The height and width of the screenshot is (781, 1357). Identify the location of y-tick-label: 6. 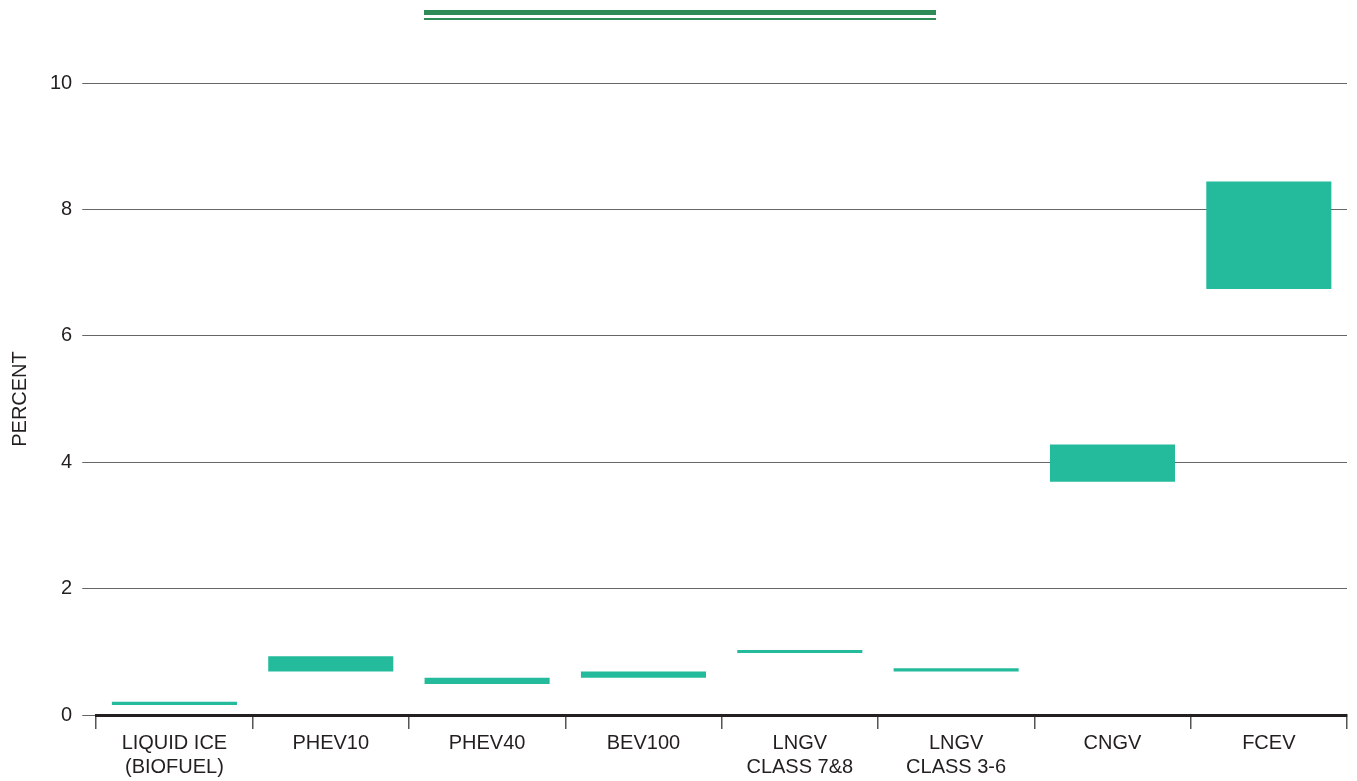
(67, 334).